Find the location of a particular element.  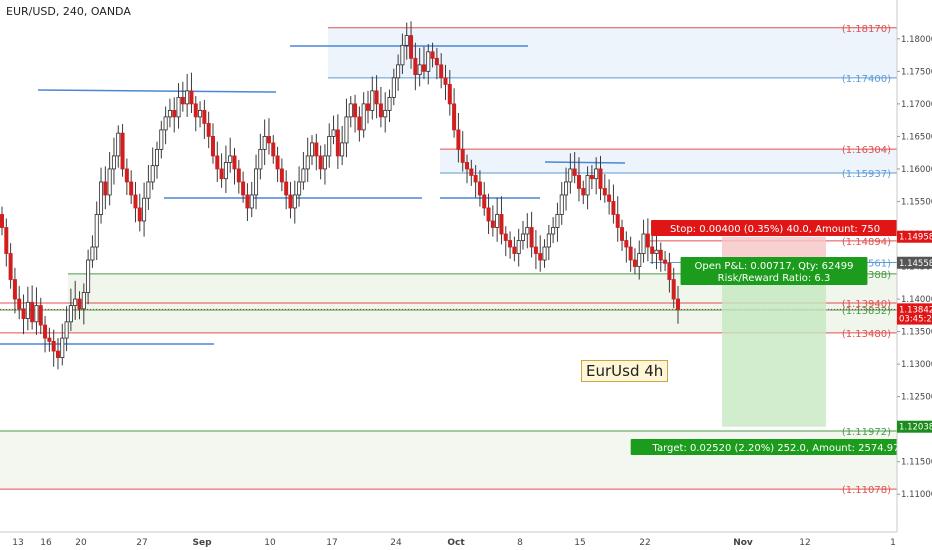

level-label: (1.15937) is located at coordinates (866, 174).